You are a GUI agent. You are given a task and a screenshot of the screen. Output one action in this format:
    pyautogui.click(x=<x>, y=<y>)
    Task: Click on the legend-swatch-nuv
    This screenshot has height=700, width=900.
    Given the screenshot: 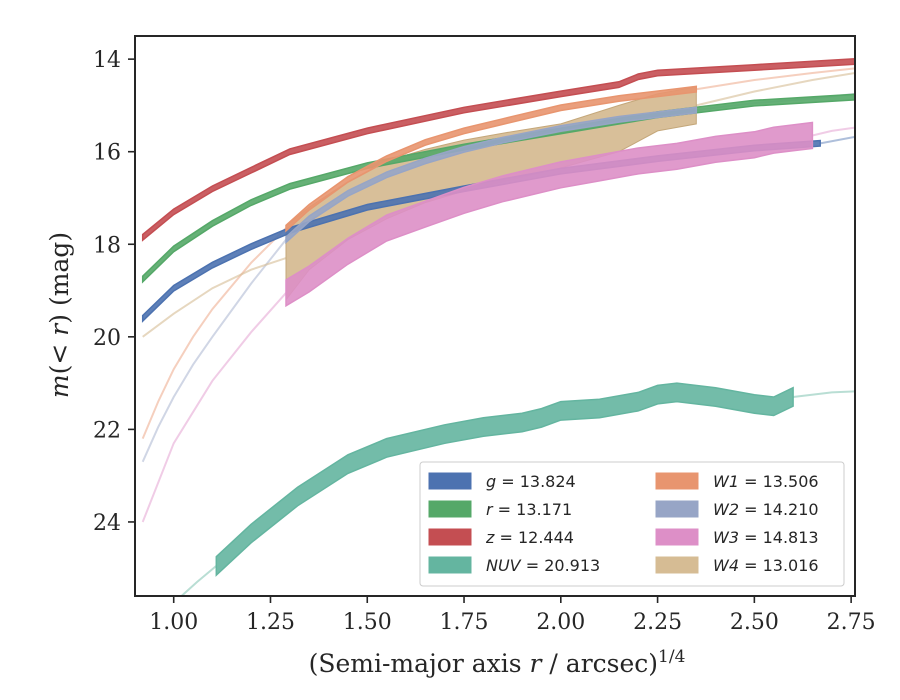 What is the action you would take?
    pyautogui.click(x=450, y=565)
    